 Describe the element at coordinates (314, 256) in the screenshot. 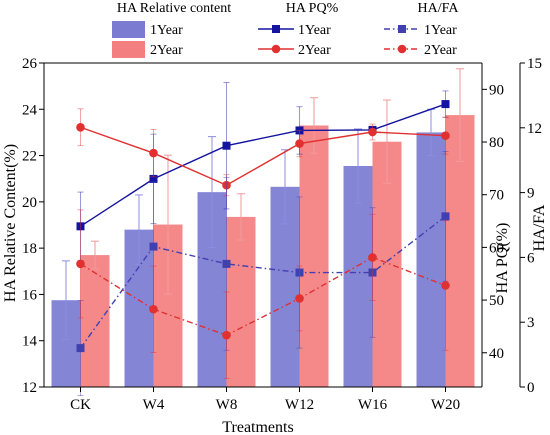

I see `bar-ha-relative-content-2year-w12` at that location.